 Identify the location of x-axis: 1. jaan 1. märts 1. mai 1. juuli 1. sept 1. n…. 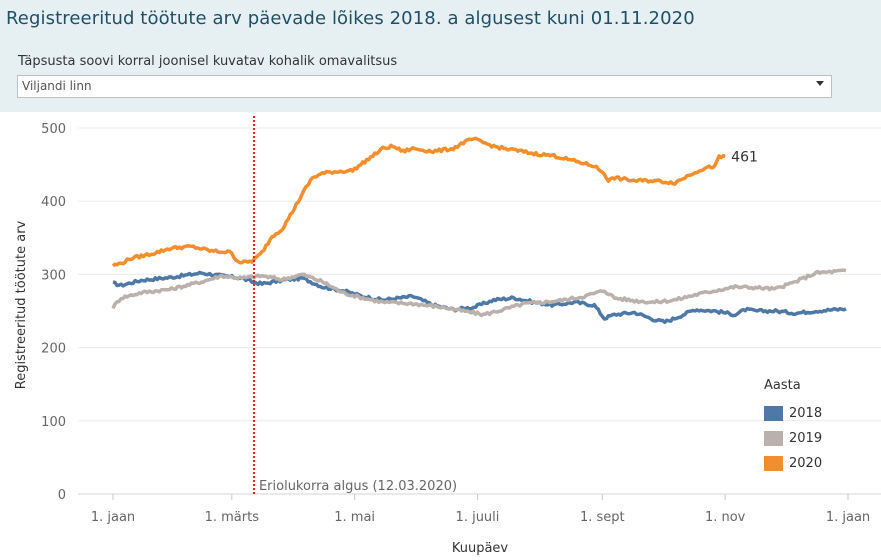
(479, 509).